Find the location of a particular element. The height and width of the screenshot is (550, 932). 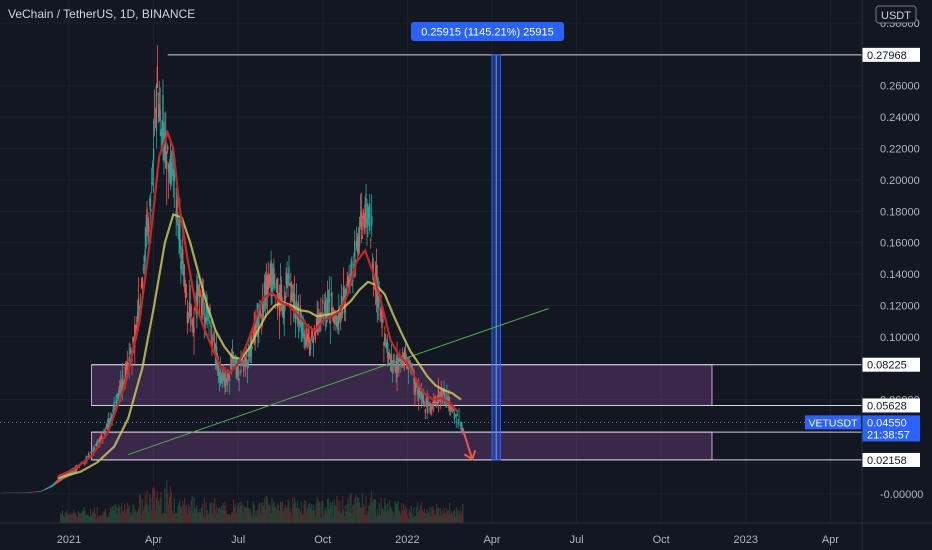

forecast-arrow-group is located at coordinates (469, 444).